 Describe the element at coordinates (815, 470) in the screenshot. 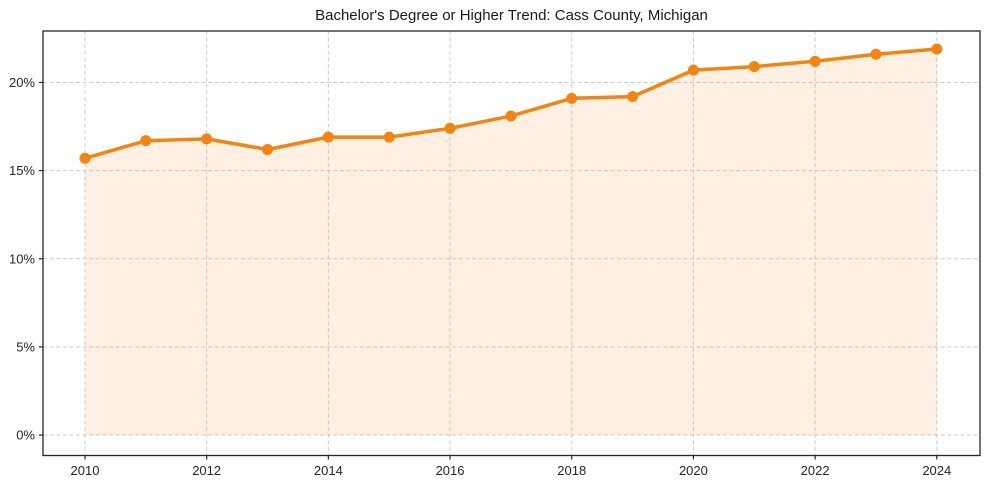

I see `x-axis-tick-label: 2022` at that location.